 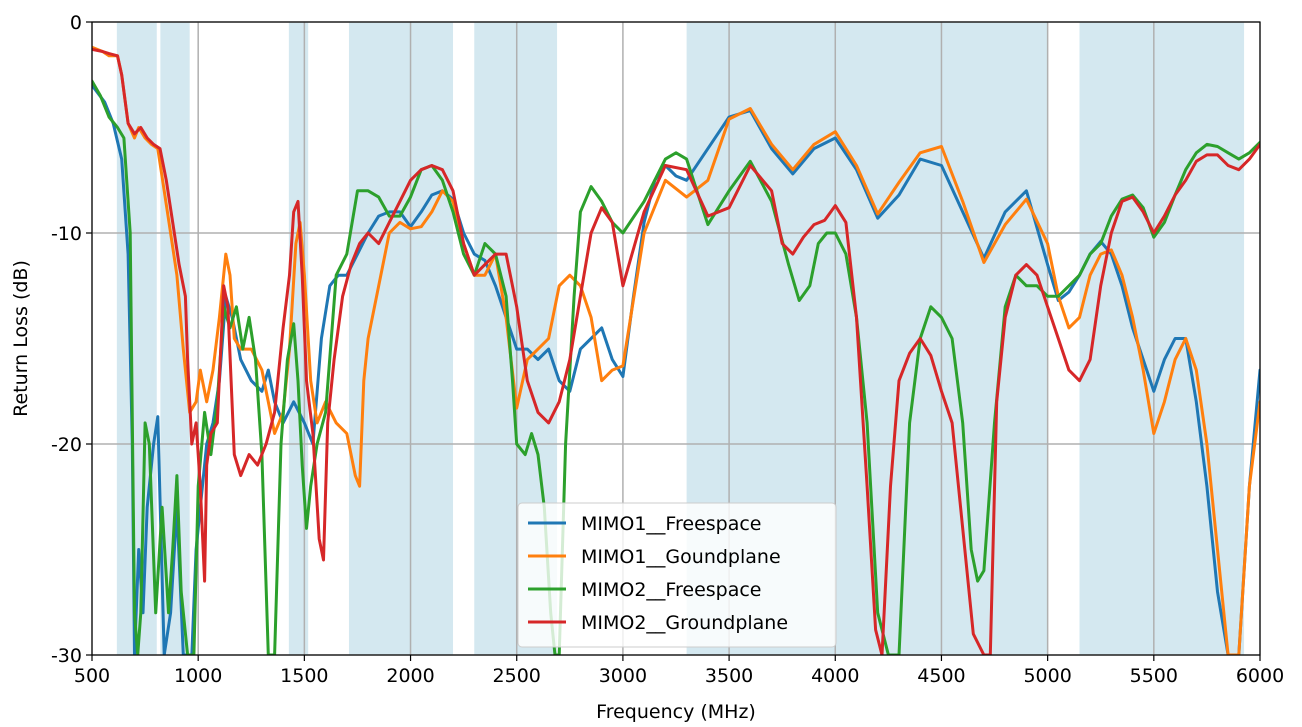 I want to click on legend-label-3: MIMO2__Freespace, so click(x=671, y=590).